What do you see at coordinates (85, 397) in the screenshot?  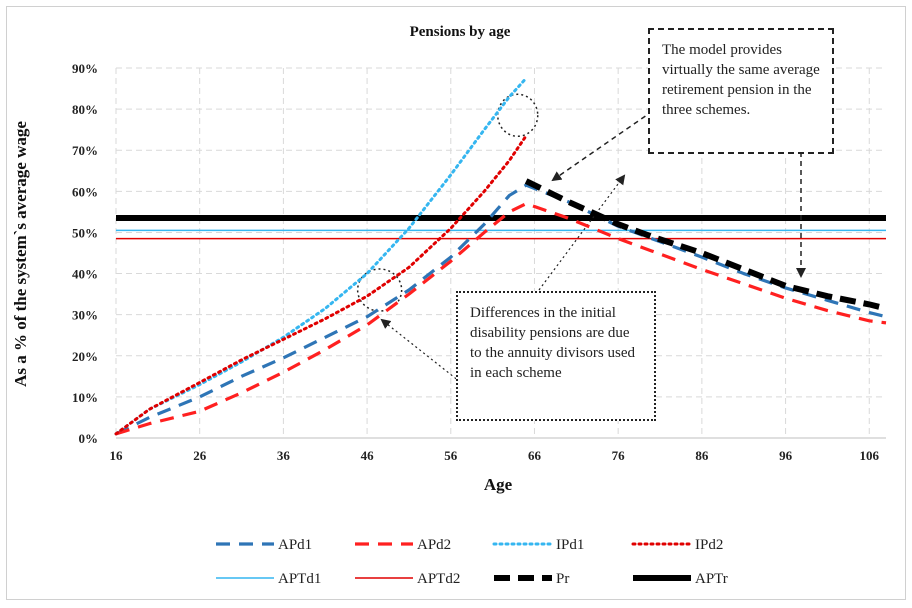 I see `y-tick-label: 10%` at bounding box center [85, 397].